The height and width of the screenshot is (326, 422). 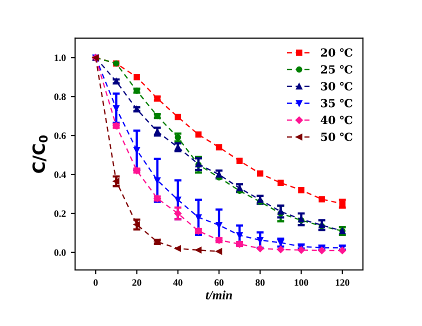 I want to click on legend-label: 40 ℃, so click(x=336, y=120).